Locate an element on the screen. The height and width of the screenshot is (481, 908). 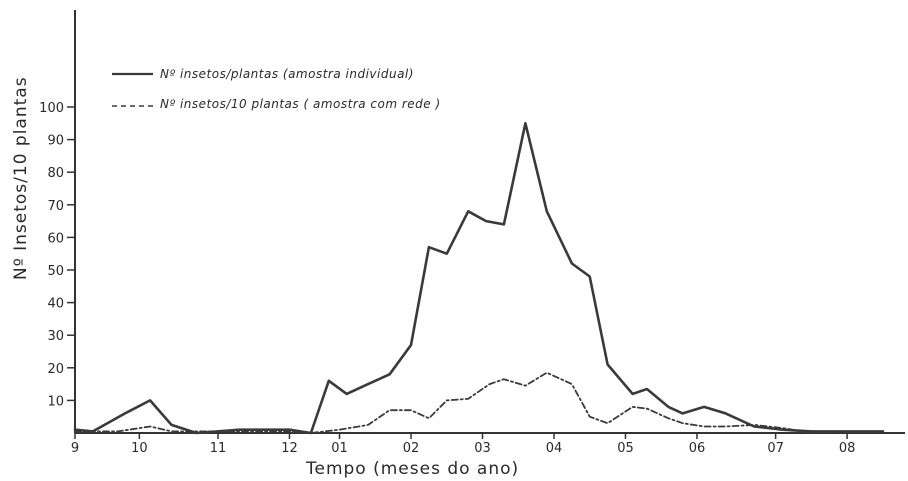
x-axis-title: Tempo (meses do ano) is located at coordinates (412, 469).